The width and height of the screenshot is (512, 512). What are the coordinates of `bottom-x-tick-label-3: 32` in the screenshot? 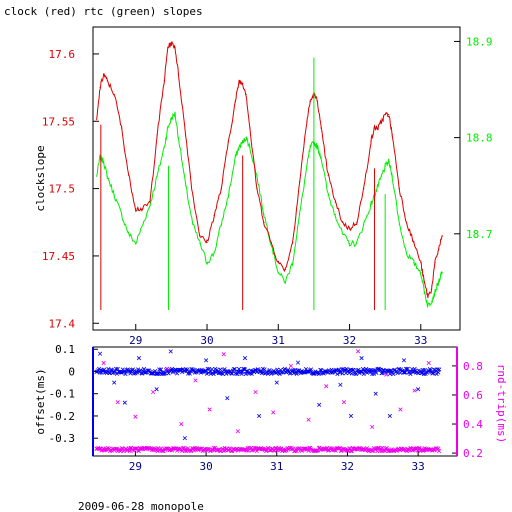 It's located at (347, 466).